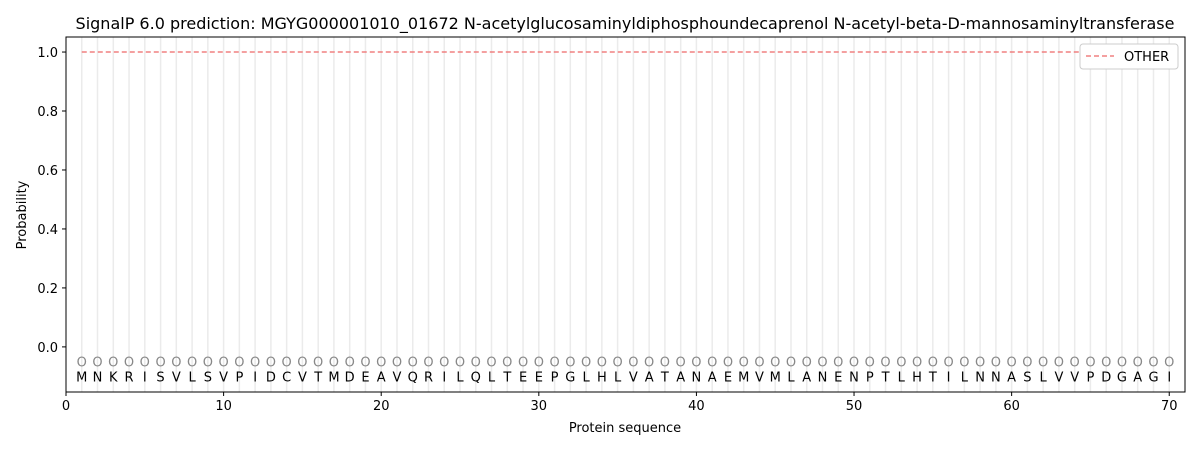 Image resolution: width=1200 pixels, height=454 pixels. What do you see at coordinates (113, 377) in the screenshot?
I see `residue-label: K` at bounding box center [113, 377].